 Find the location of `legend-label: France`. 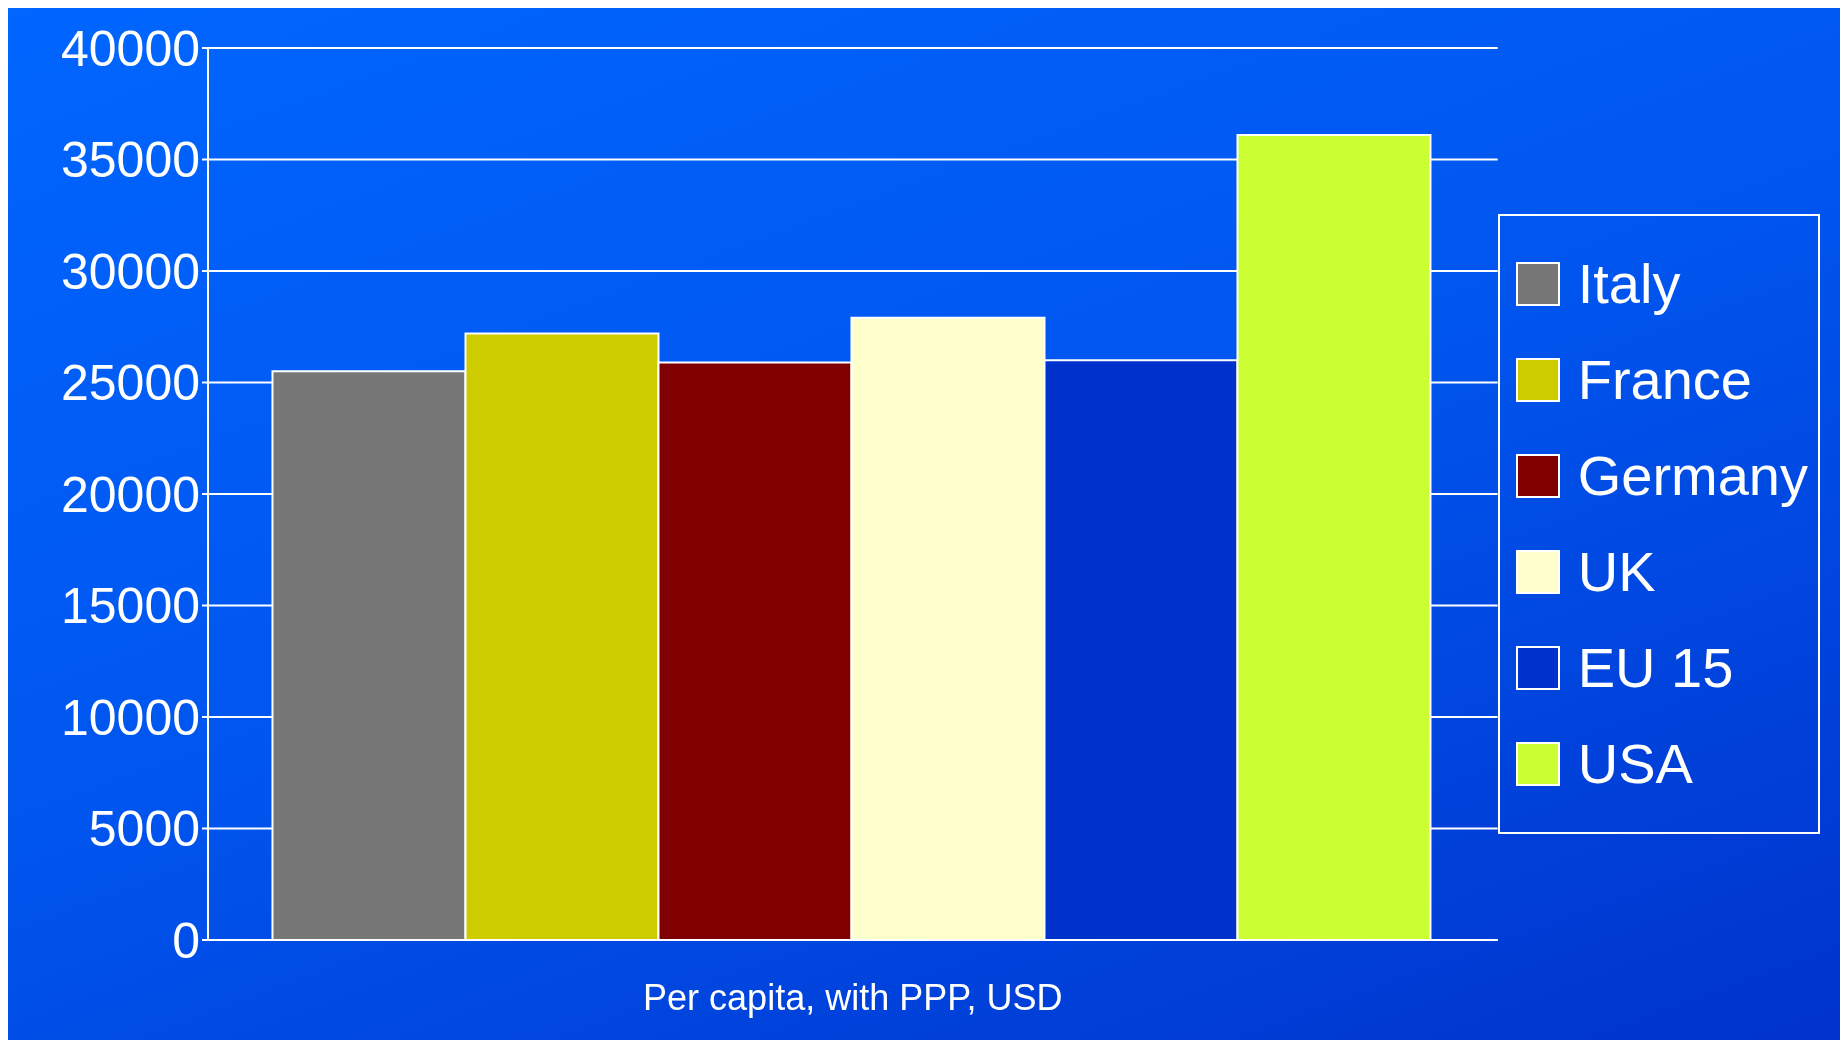

legend-label: France is located at coordinates (1664, 380).